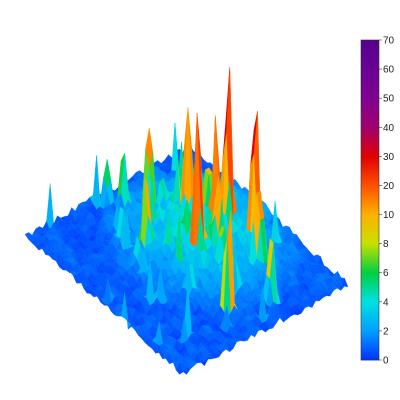 Image resolution: width=400 pixels, height=400 pixels. I want to click on colorbar-tick-label: 0, so click(386, 361).